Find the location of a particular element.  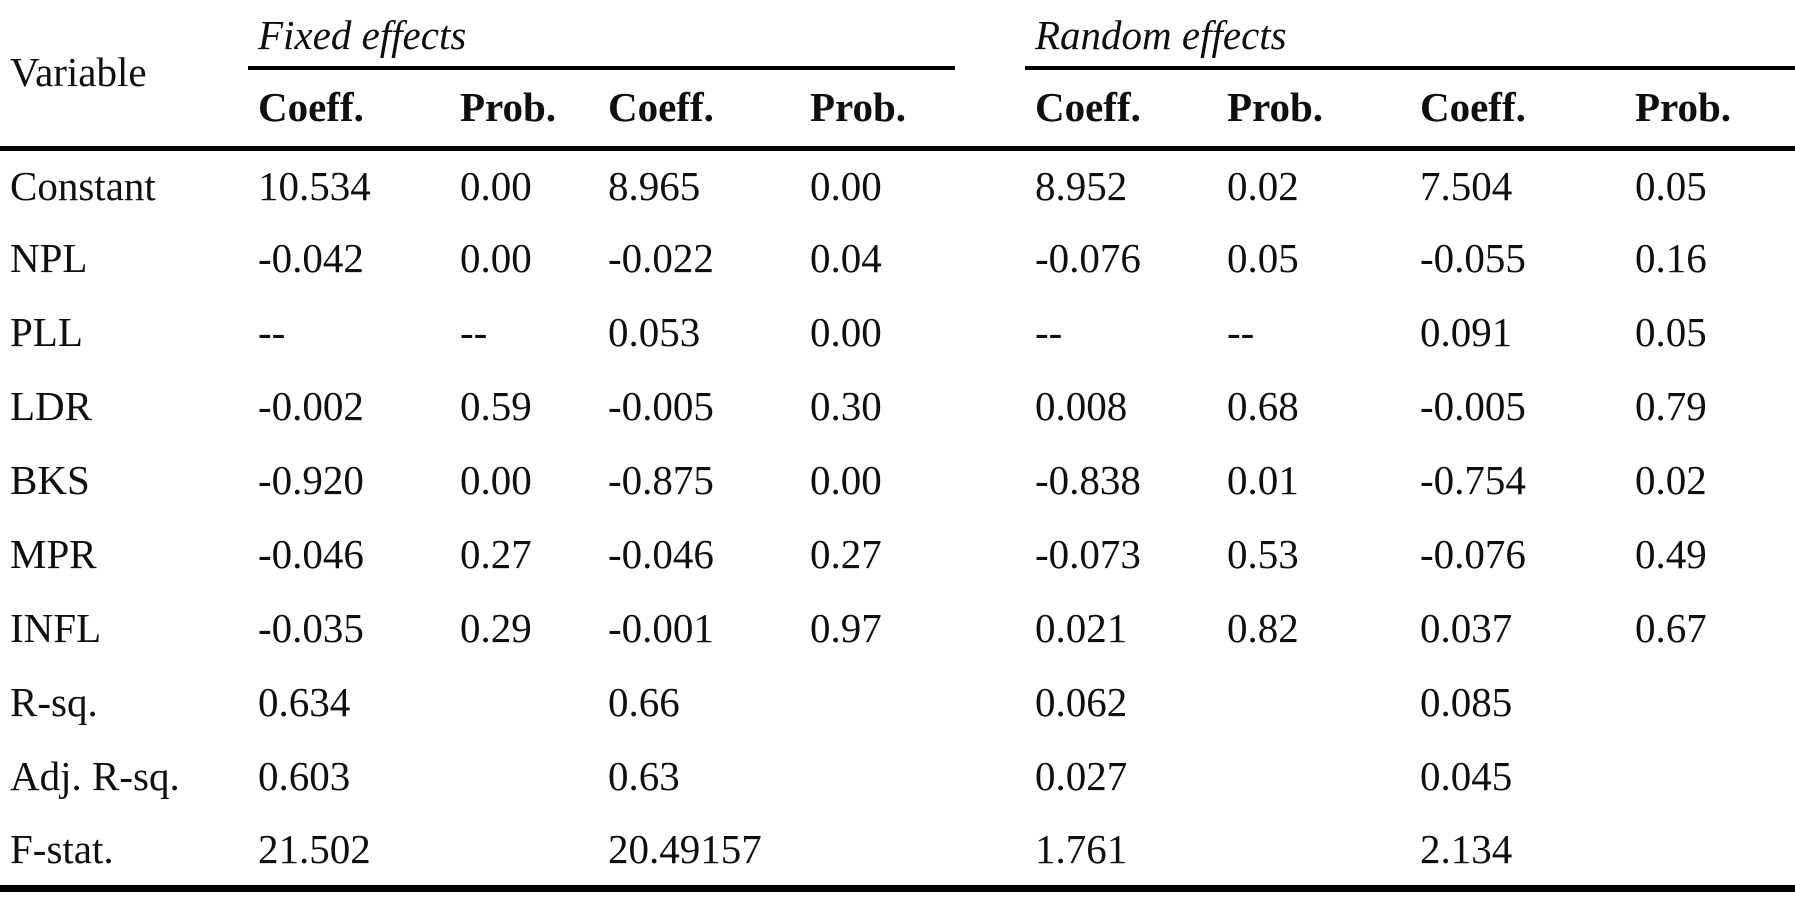

table-cell: 0.66 is located at coordinates (644, 702).